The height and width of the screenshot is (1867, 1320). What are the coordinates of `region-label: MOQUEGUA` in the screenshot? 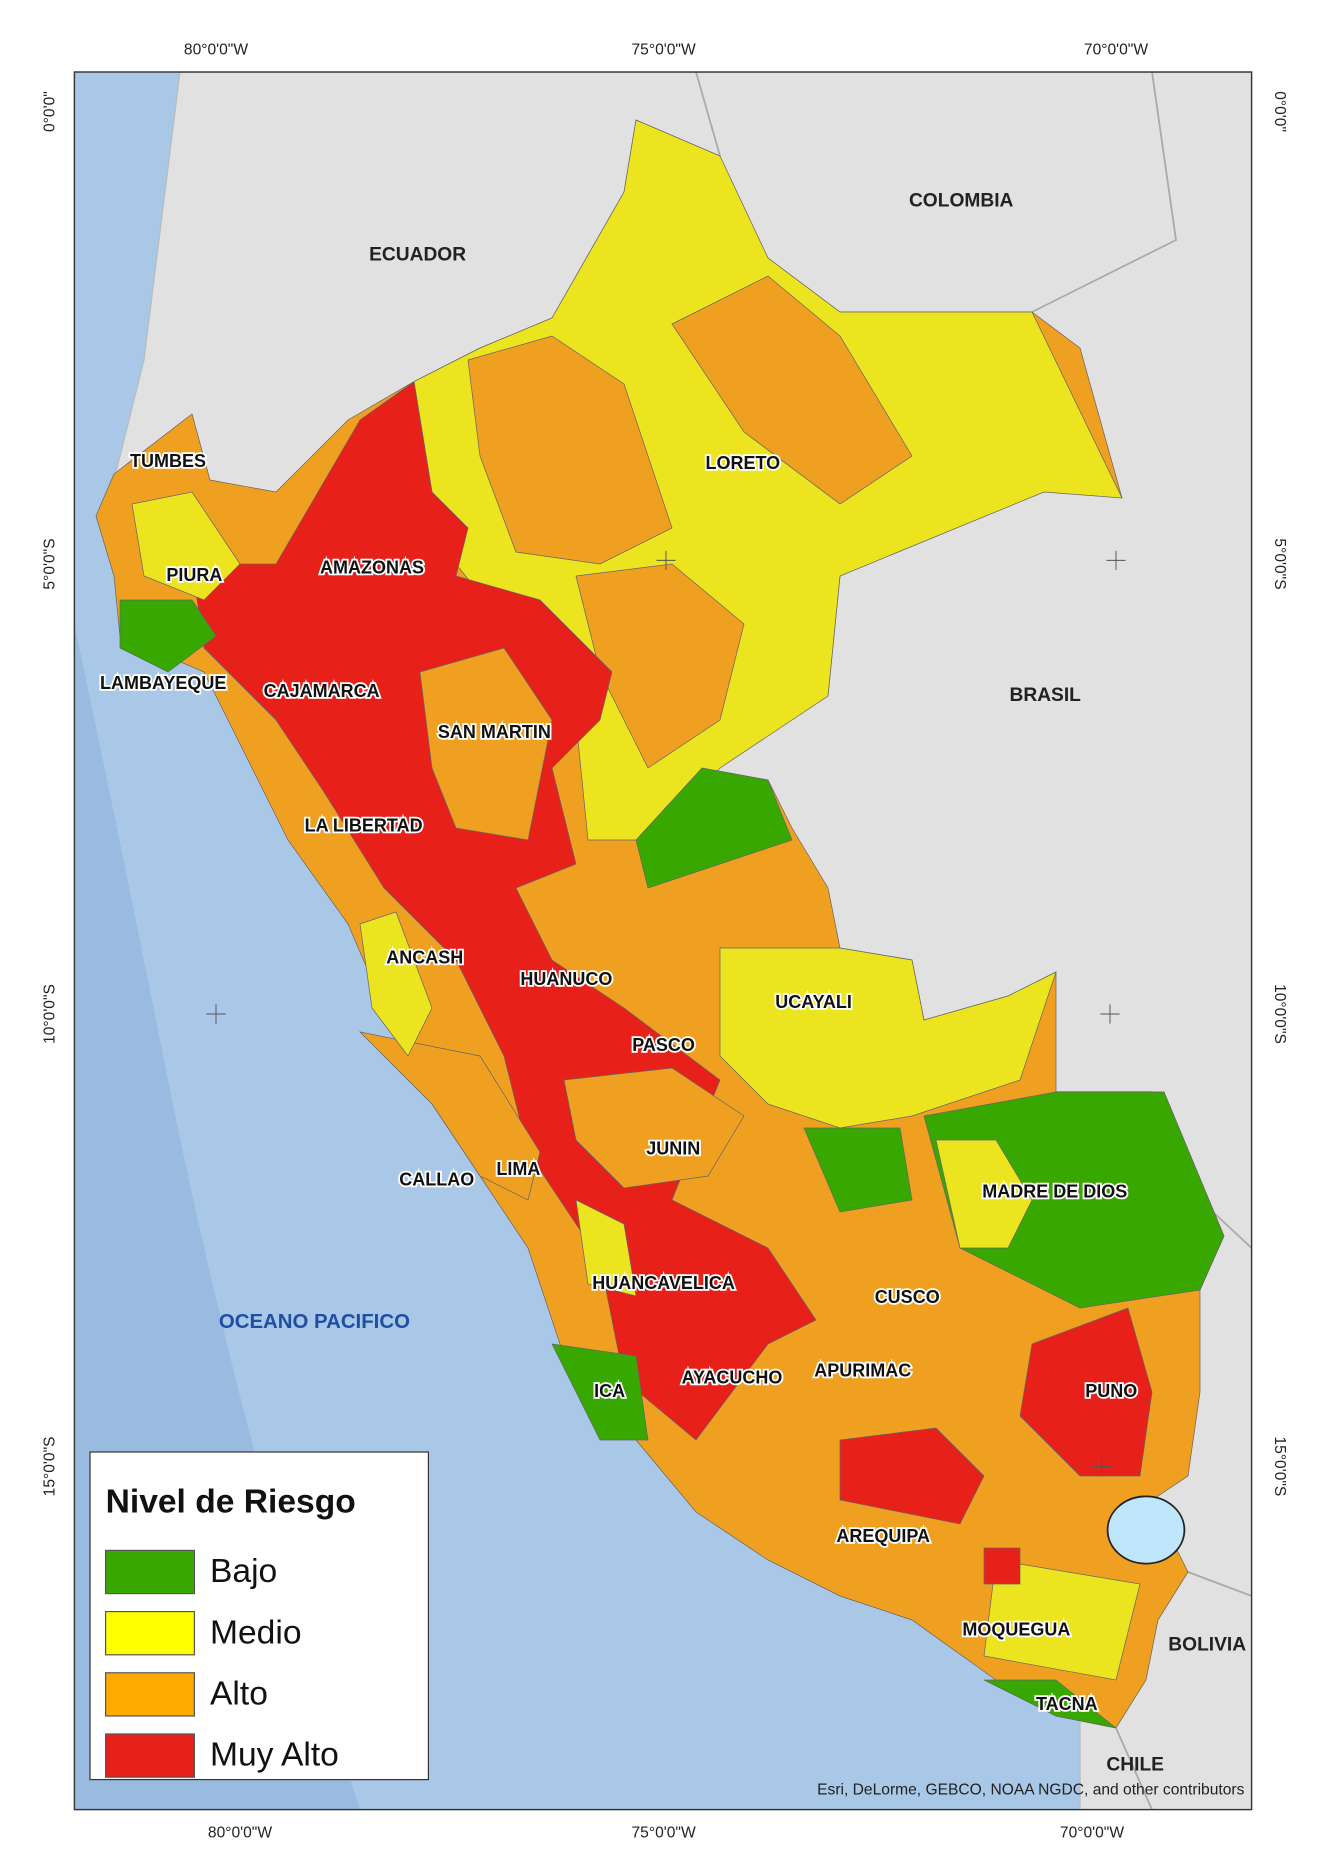 It's located at (1016, 1630).